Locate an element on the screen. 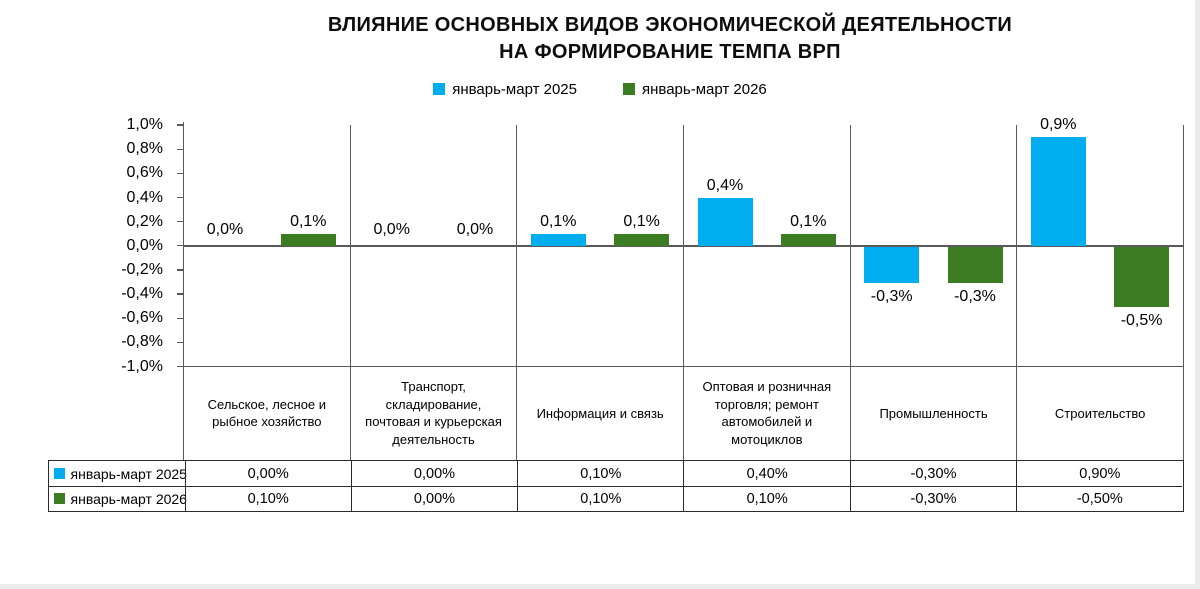 This screenshot has width=1200, height=589. legend-key-2026-icon is located at coordinates (629, 89).